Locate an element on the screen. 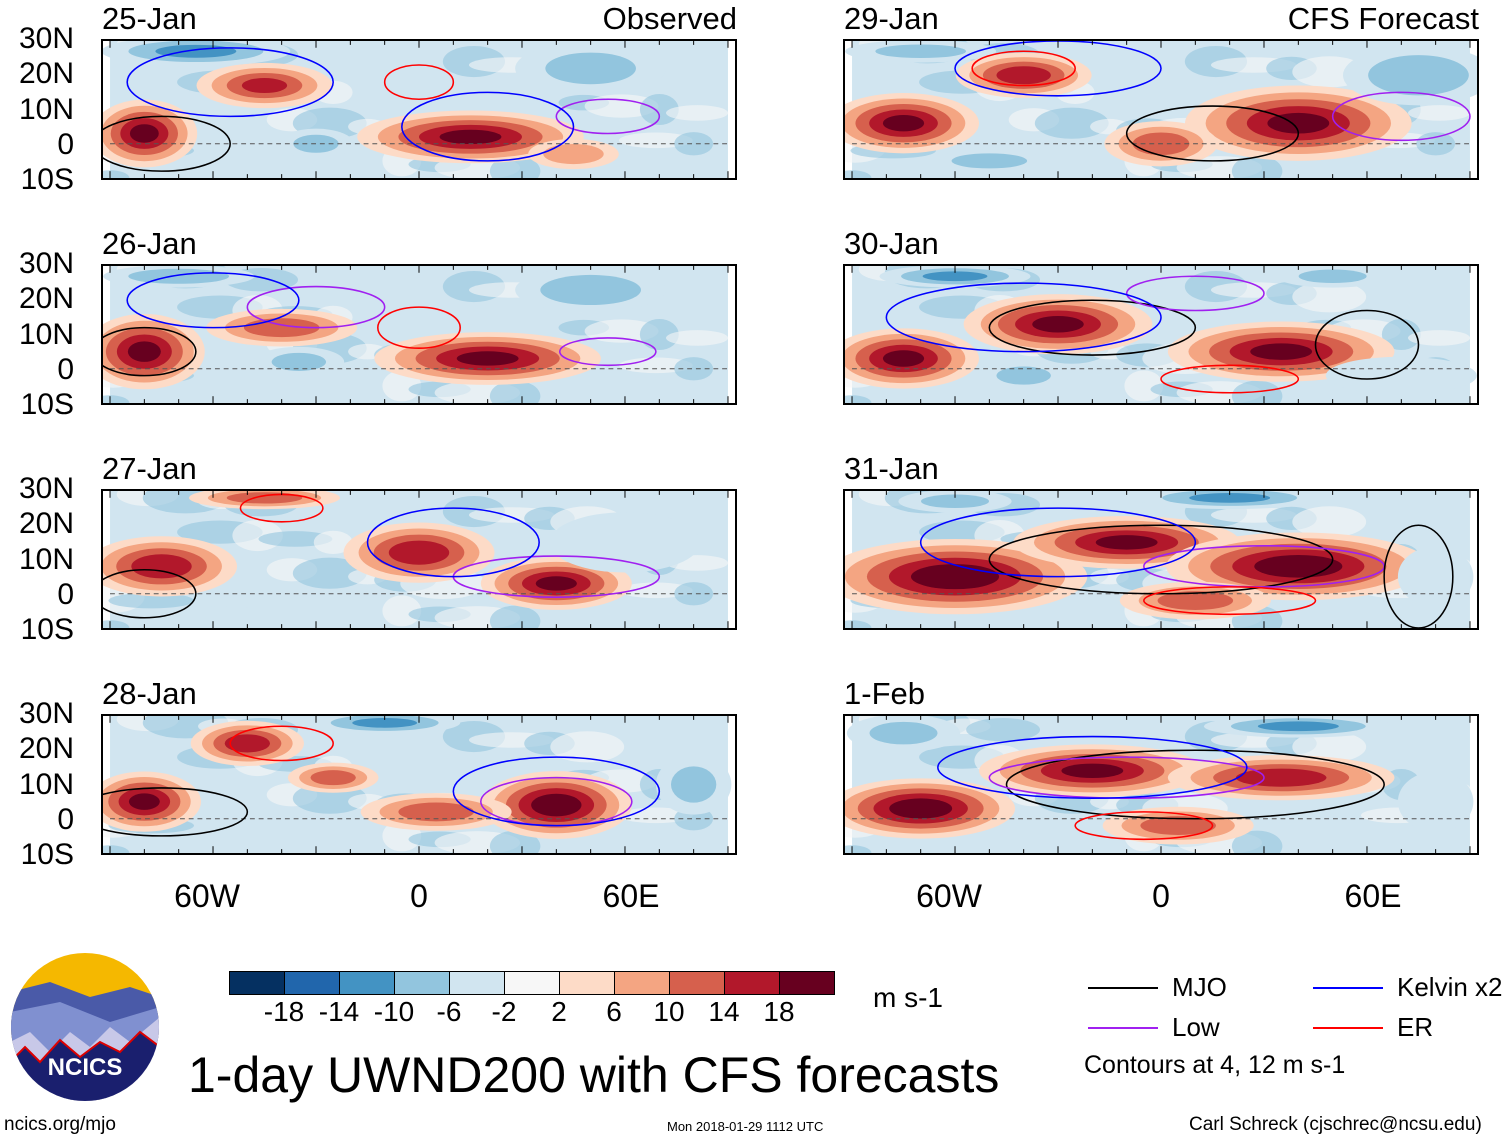 The height and width of the screenshot is (1142, 1510). footer-timestamp: Mon 2018-01-29 1112 UTC is located at coordinates (745, 1126).